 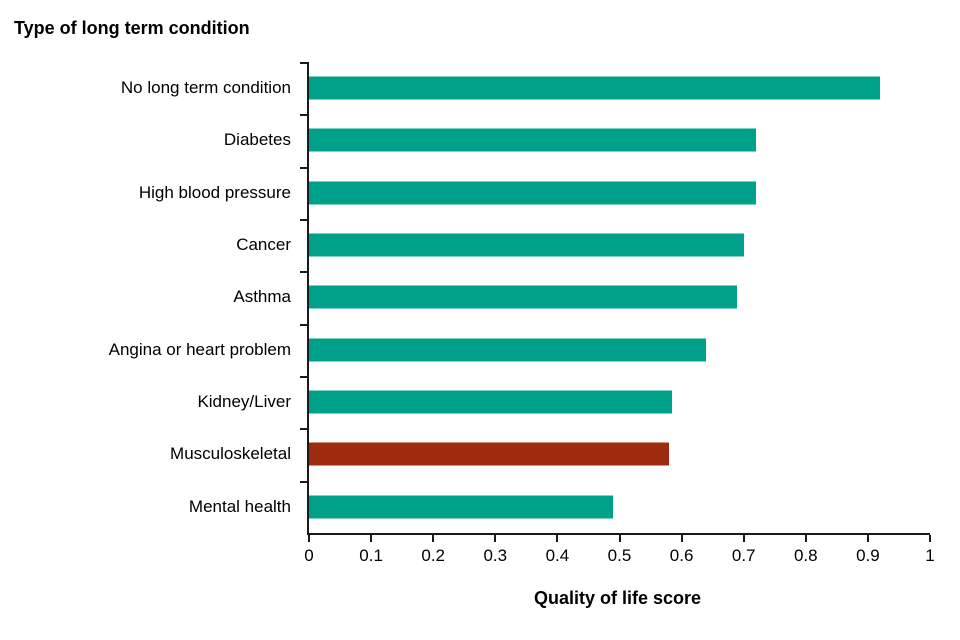 I want to click on x-tick-label-0-9: 0.9, so click(x=868, y=555).